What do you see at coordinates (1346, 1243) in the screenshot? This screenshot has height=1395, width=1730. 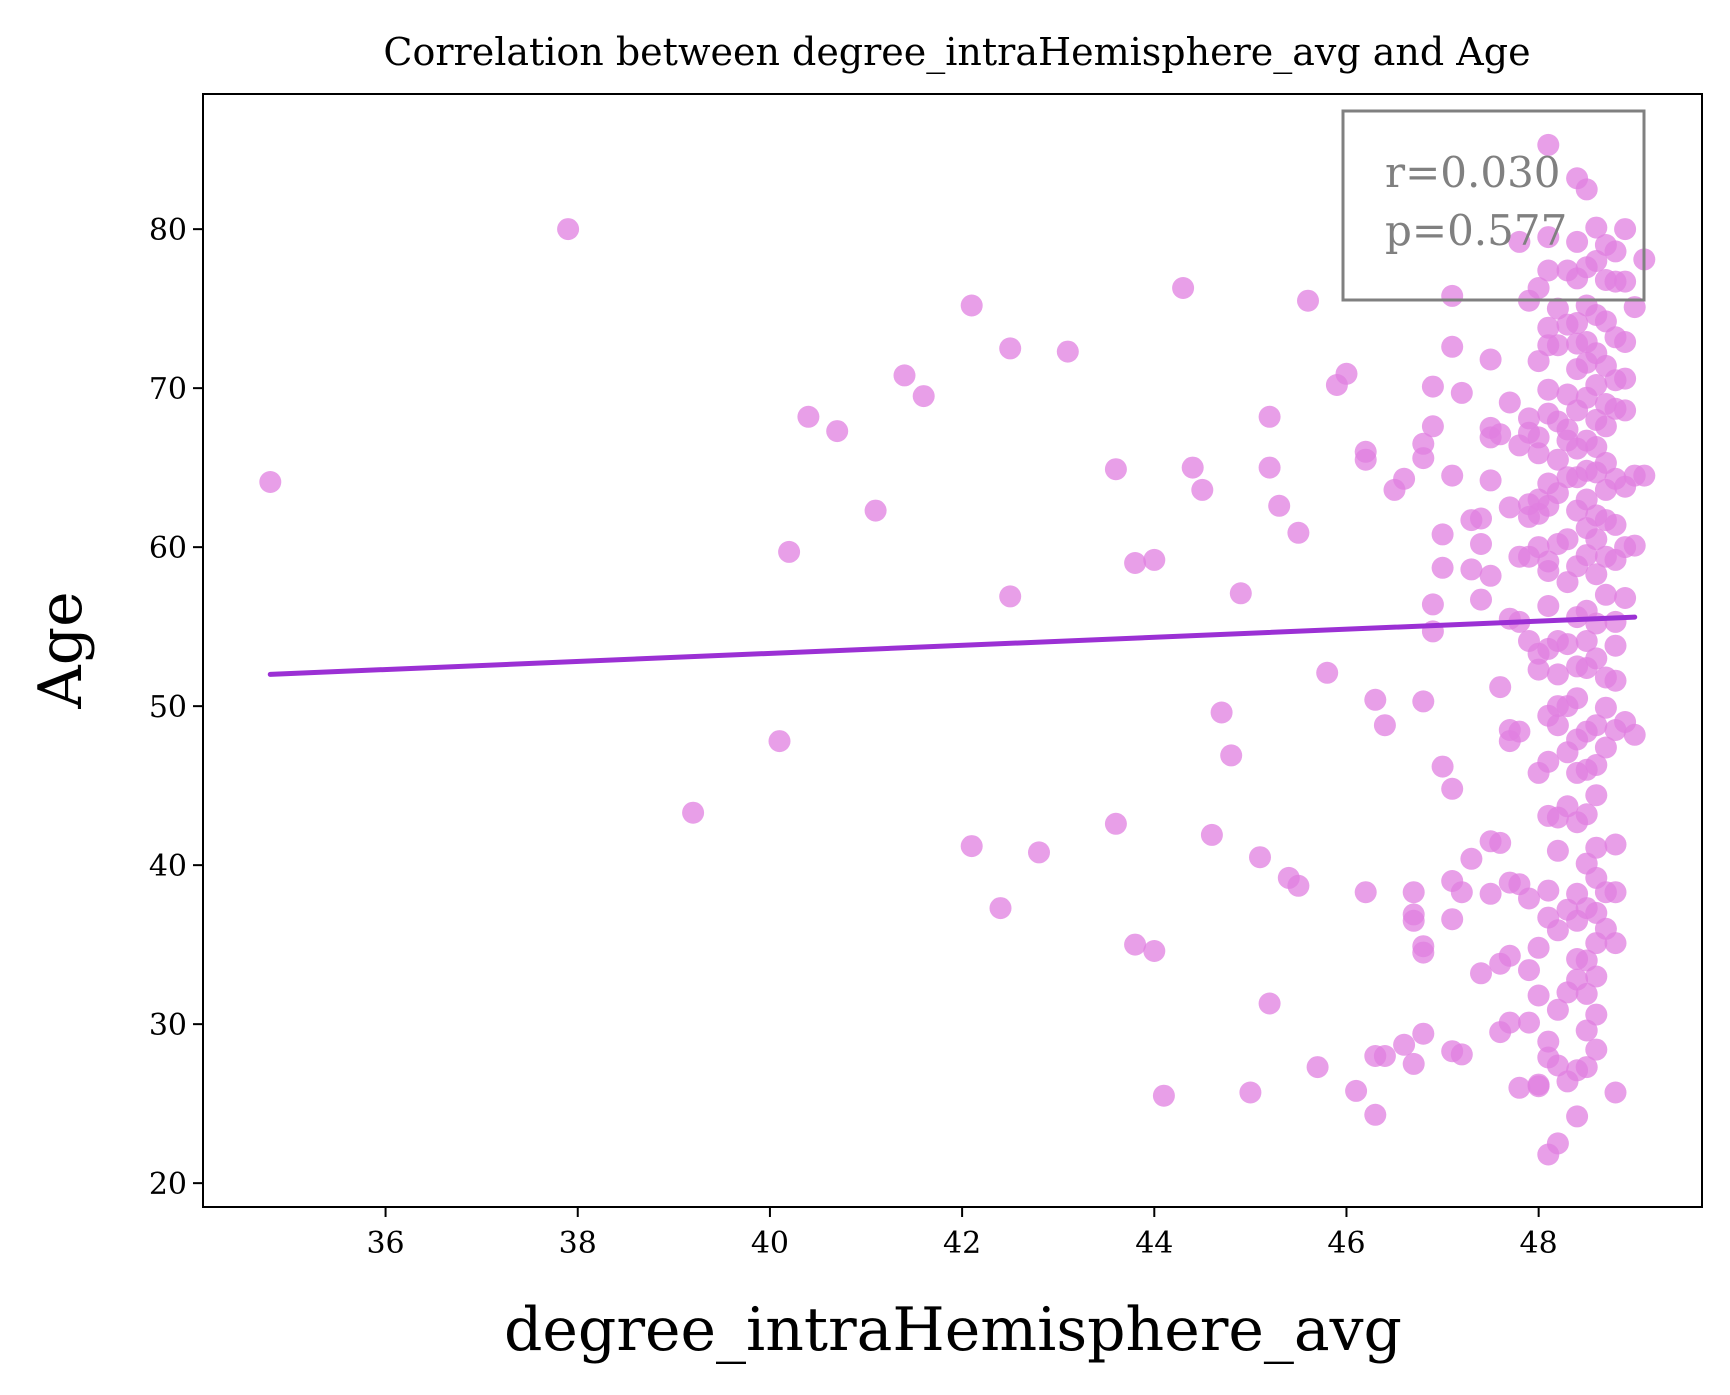 I see `x-tick-label: 46` at bounding box center [1346, 1243].